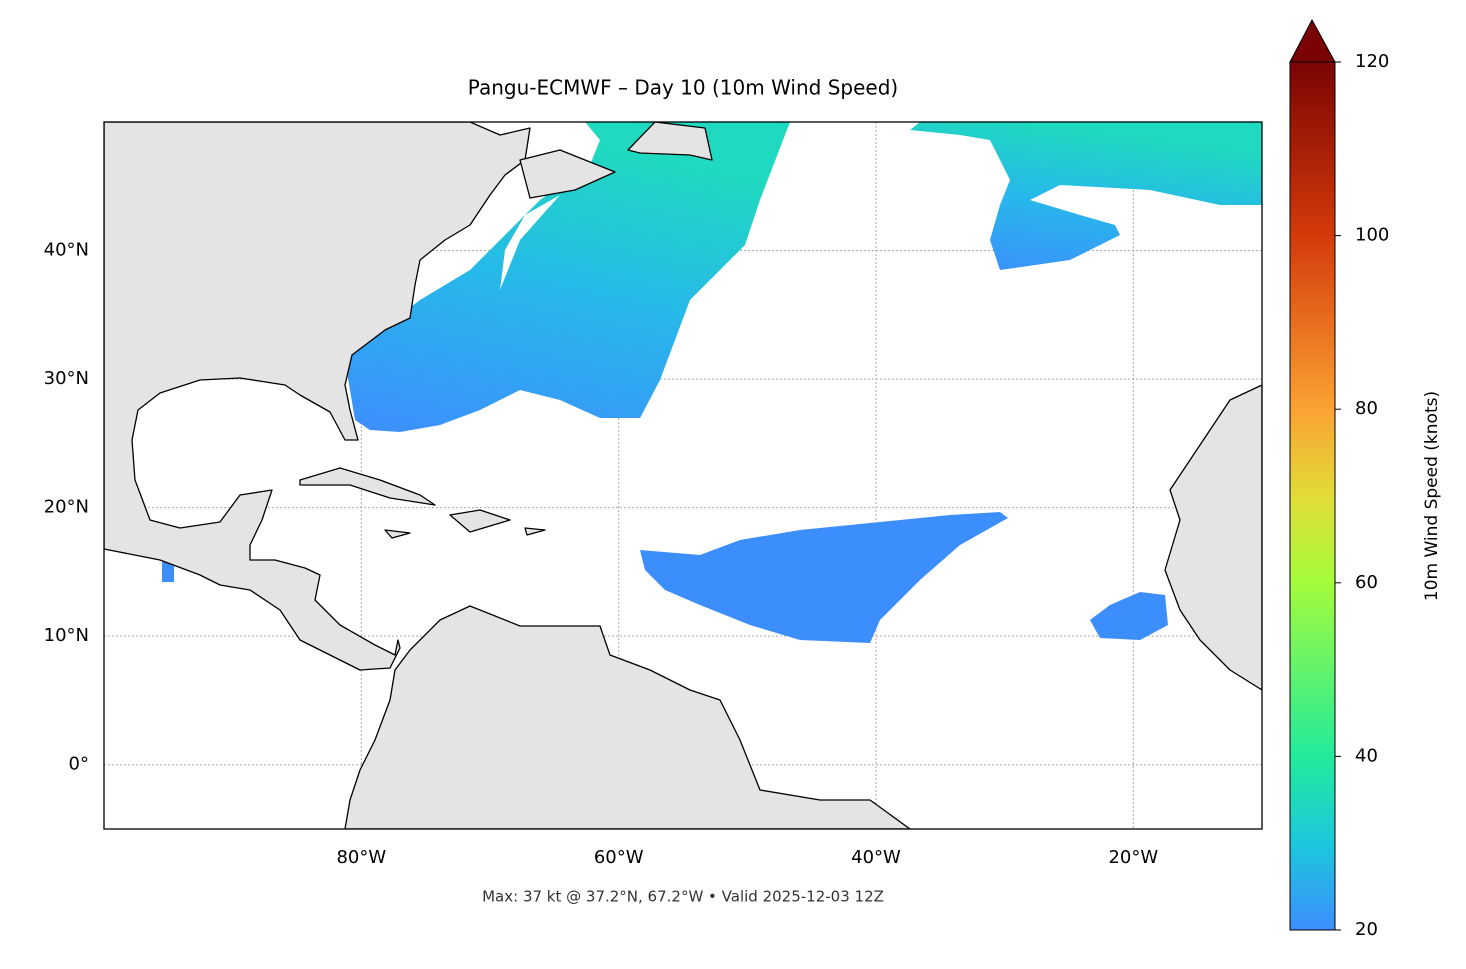  Describe the element at coordinates (1213, 537) in the screenshot. I see `africa` at that location.